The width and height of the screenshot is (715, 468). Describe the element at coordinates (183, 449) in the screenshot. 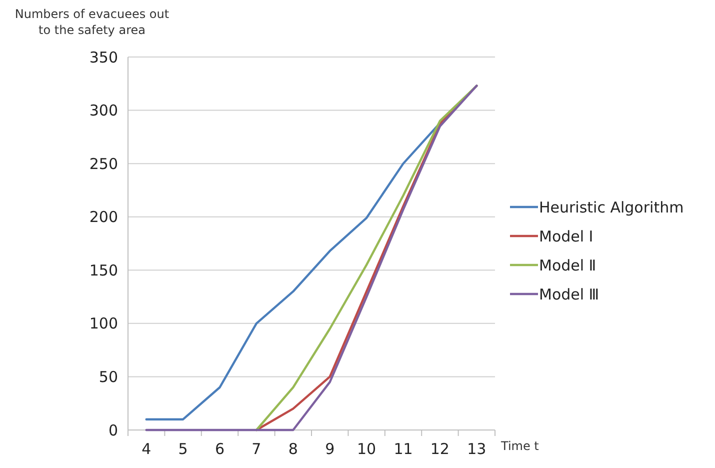

I see `x-tick-label: 5` at that location.